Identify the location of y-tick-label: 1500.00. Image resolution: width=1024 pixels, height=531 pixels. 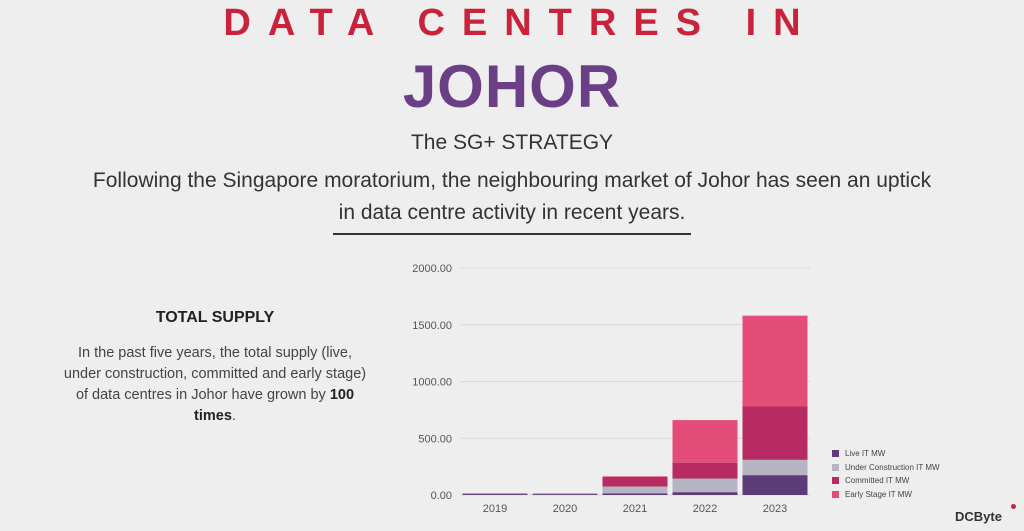
(432, 326).